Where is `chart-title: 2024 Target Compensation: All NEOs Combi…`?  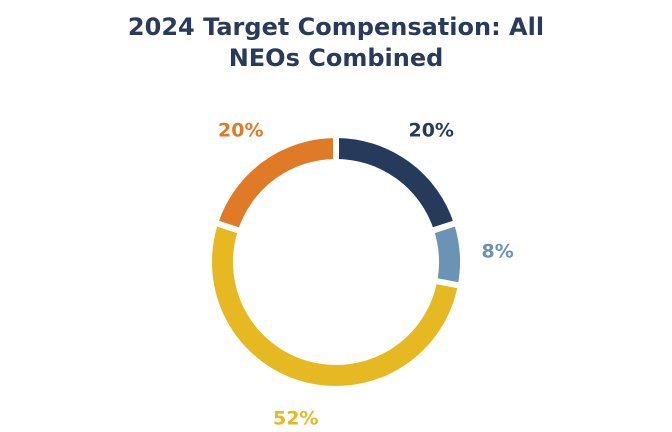 chart-title: 2024 Target Compensation: All NEOs Combi… is located at coordinates (336, 42).